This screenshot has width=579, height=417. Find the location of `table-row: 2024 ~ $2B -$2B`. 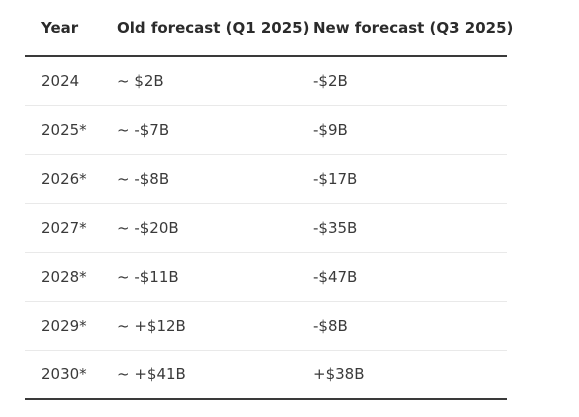

table-row: 2024 ~ $2B -$2B is located at coordinates (266, 81).